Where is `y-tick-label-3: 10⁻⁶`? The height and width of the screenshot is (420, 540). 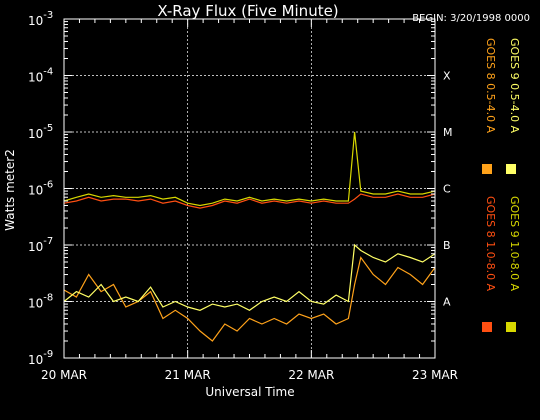
y-tick-label-3: 10⁻⁶ is located at coordinates (40, 189).